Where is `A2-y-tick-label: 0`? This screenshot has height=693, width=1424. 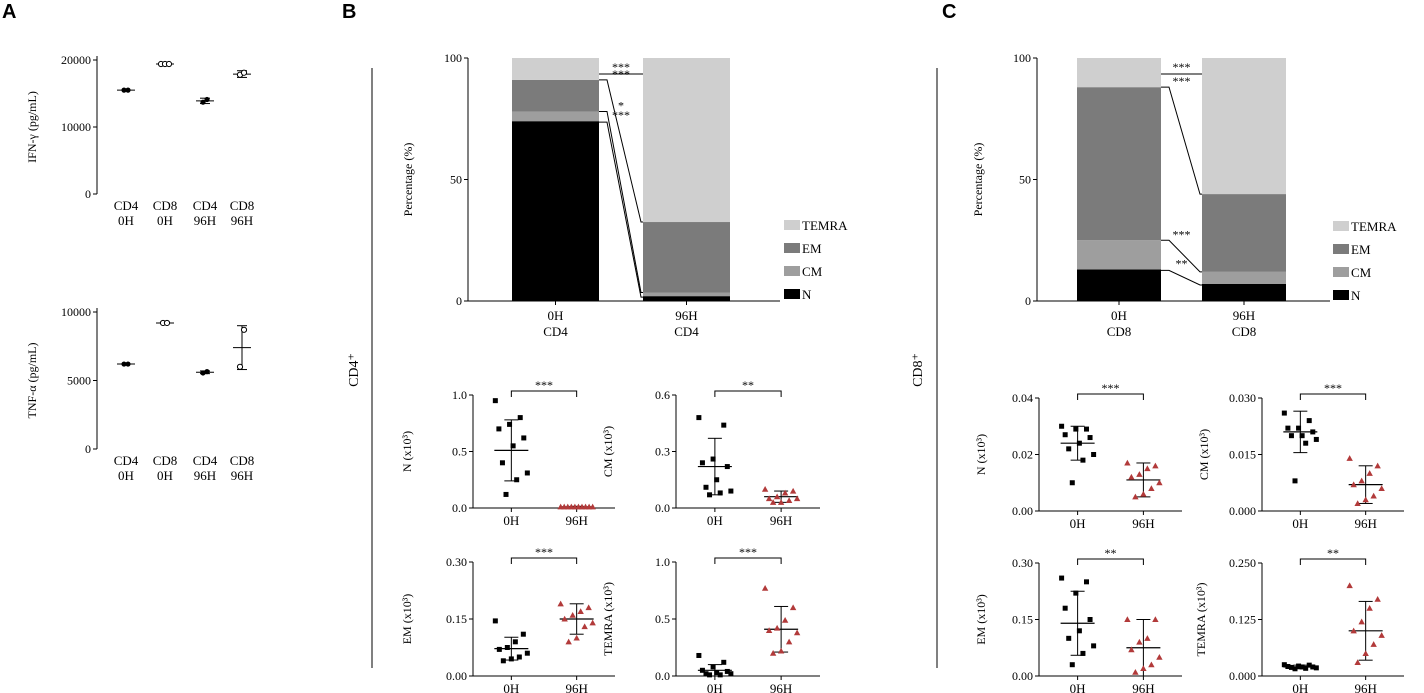
A2-y-tick-label: 0 is located at coordinates (88, 449).